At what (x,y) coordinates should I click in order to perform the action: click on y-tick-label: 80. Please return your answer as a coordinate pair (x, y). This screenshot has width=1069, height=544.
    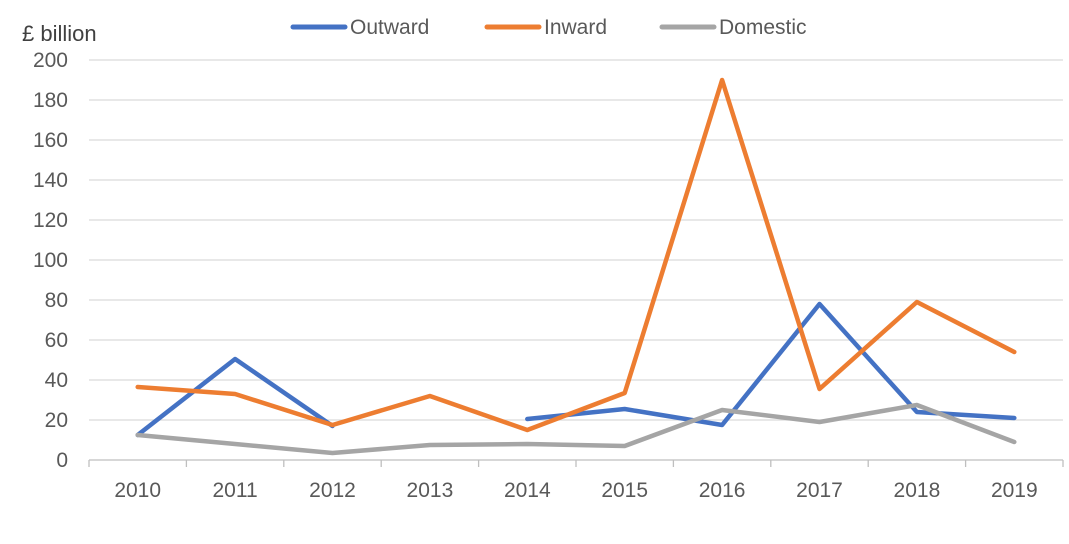
    Looking at the image, I should click on (56, 300).